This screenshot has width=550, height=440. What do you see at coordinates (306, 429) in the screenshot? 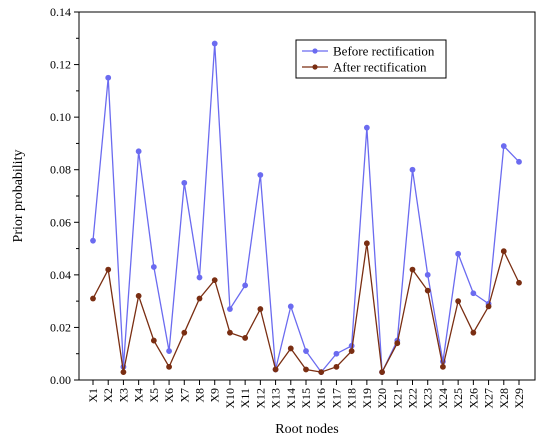
I see `x-axis-title: Root nodes` at bounding box center [306, 429].